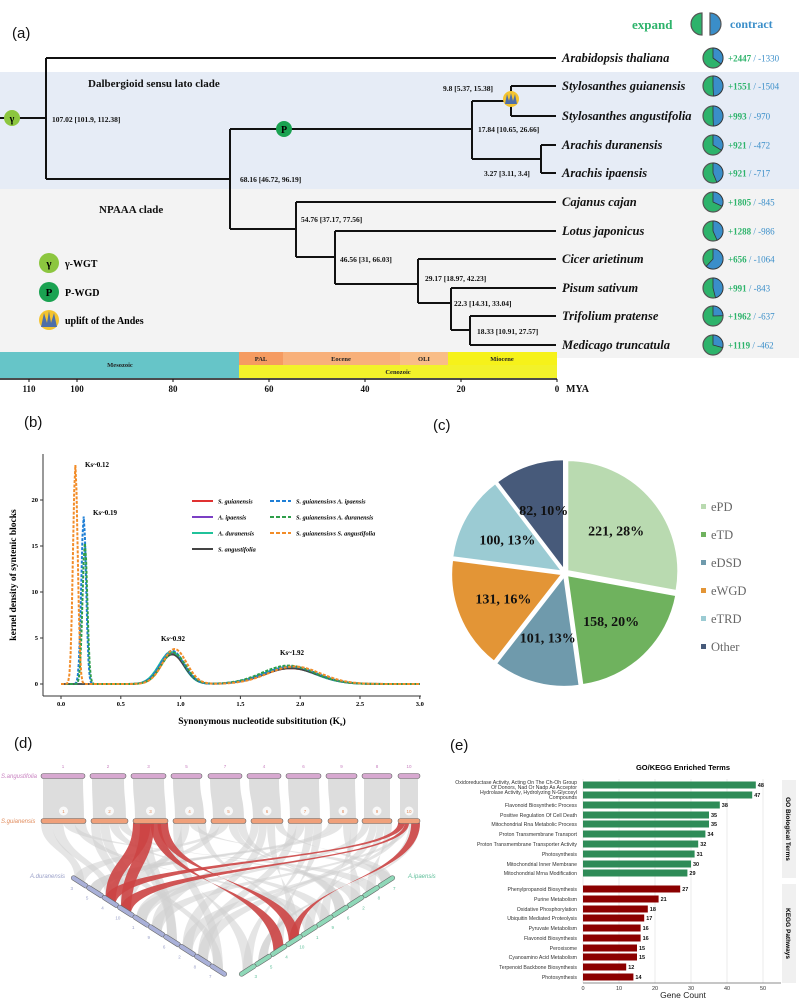 The height and width of the screenshot is (1000, 799). What do you see at coordinates (534, 825) in the screenshot?
I see `bar-label: Mitochondrial Rna Metabolic Process` at bounding box center [534, 825].